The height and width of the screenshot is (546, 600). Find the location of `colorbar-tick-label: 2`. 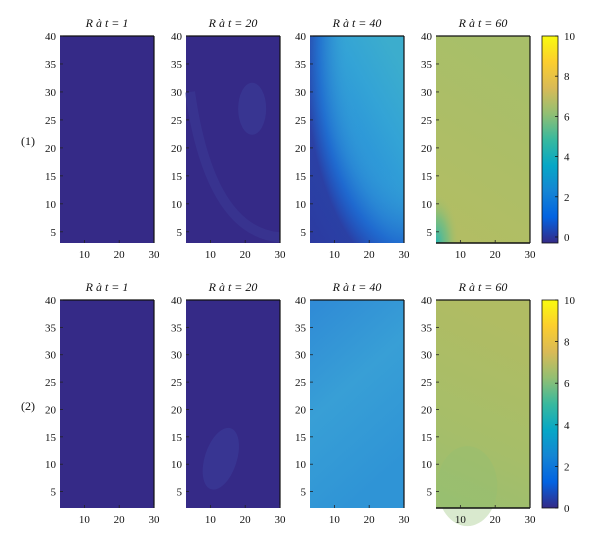

colorbar-tick-label: 2 is located at coordinates (567, 467).